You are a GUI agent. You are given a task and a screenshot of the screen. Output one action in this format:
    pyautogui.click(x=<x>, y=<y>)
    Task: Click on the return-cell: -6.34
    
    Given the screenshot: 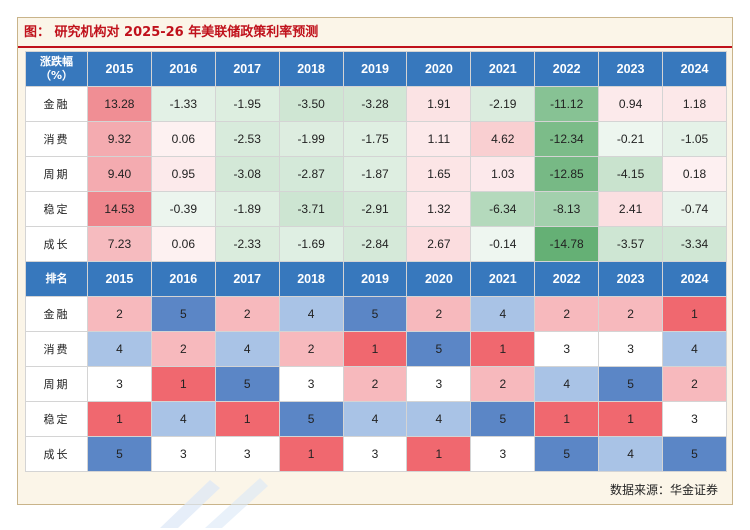 What is the action you would take?
    pyautogui.click(x=503, y=209)
    